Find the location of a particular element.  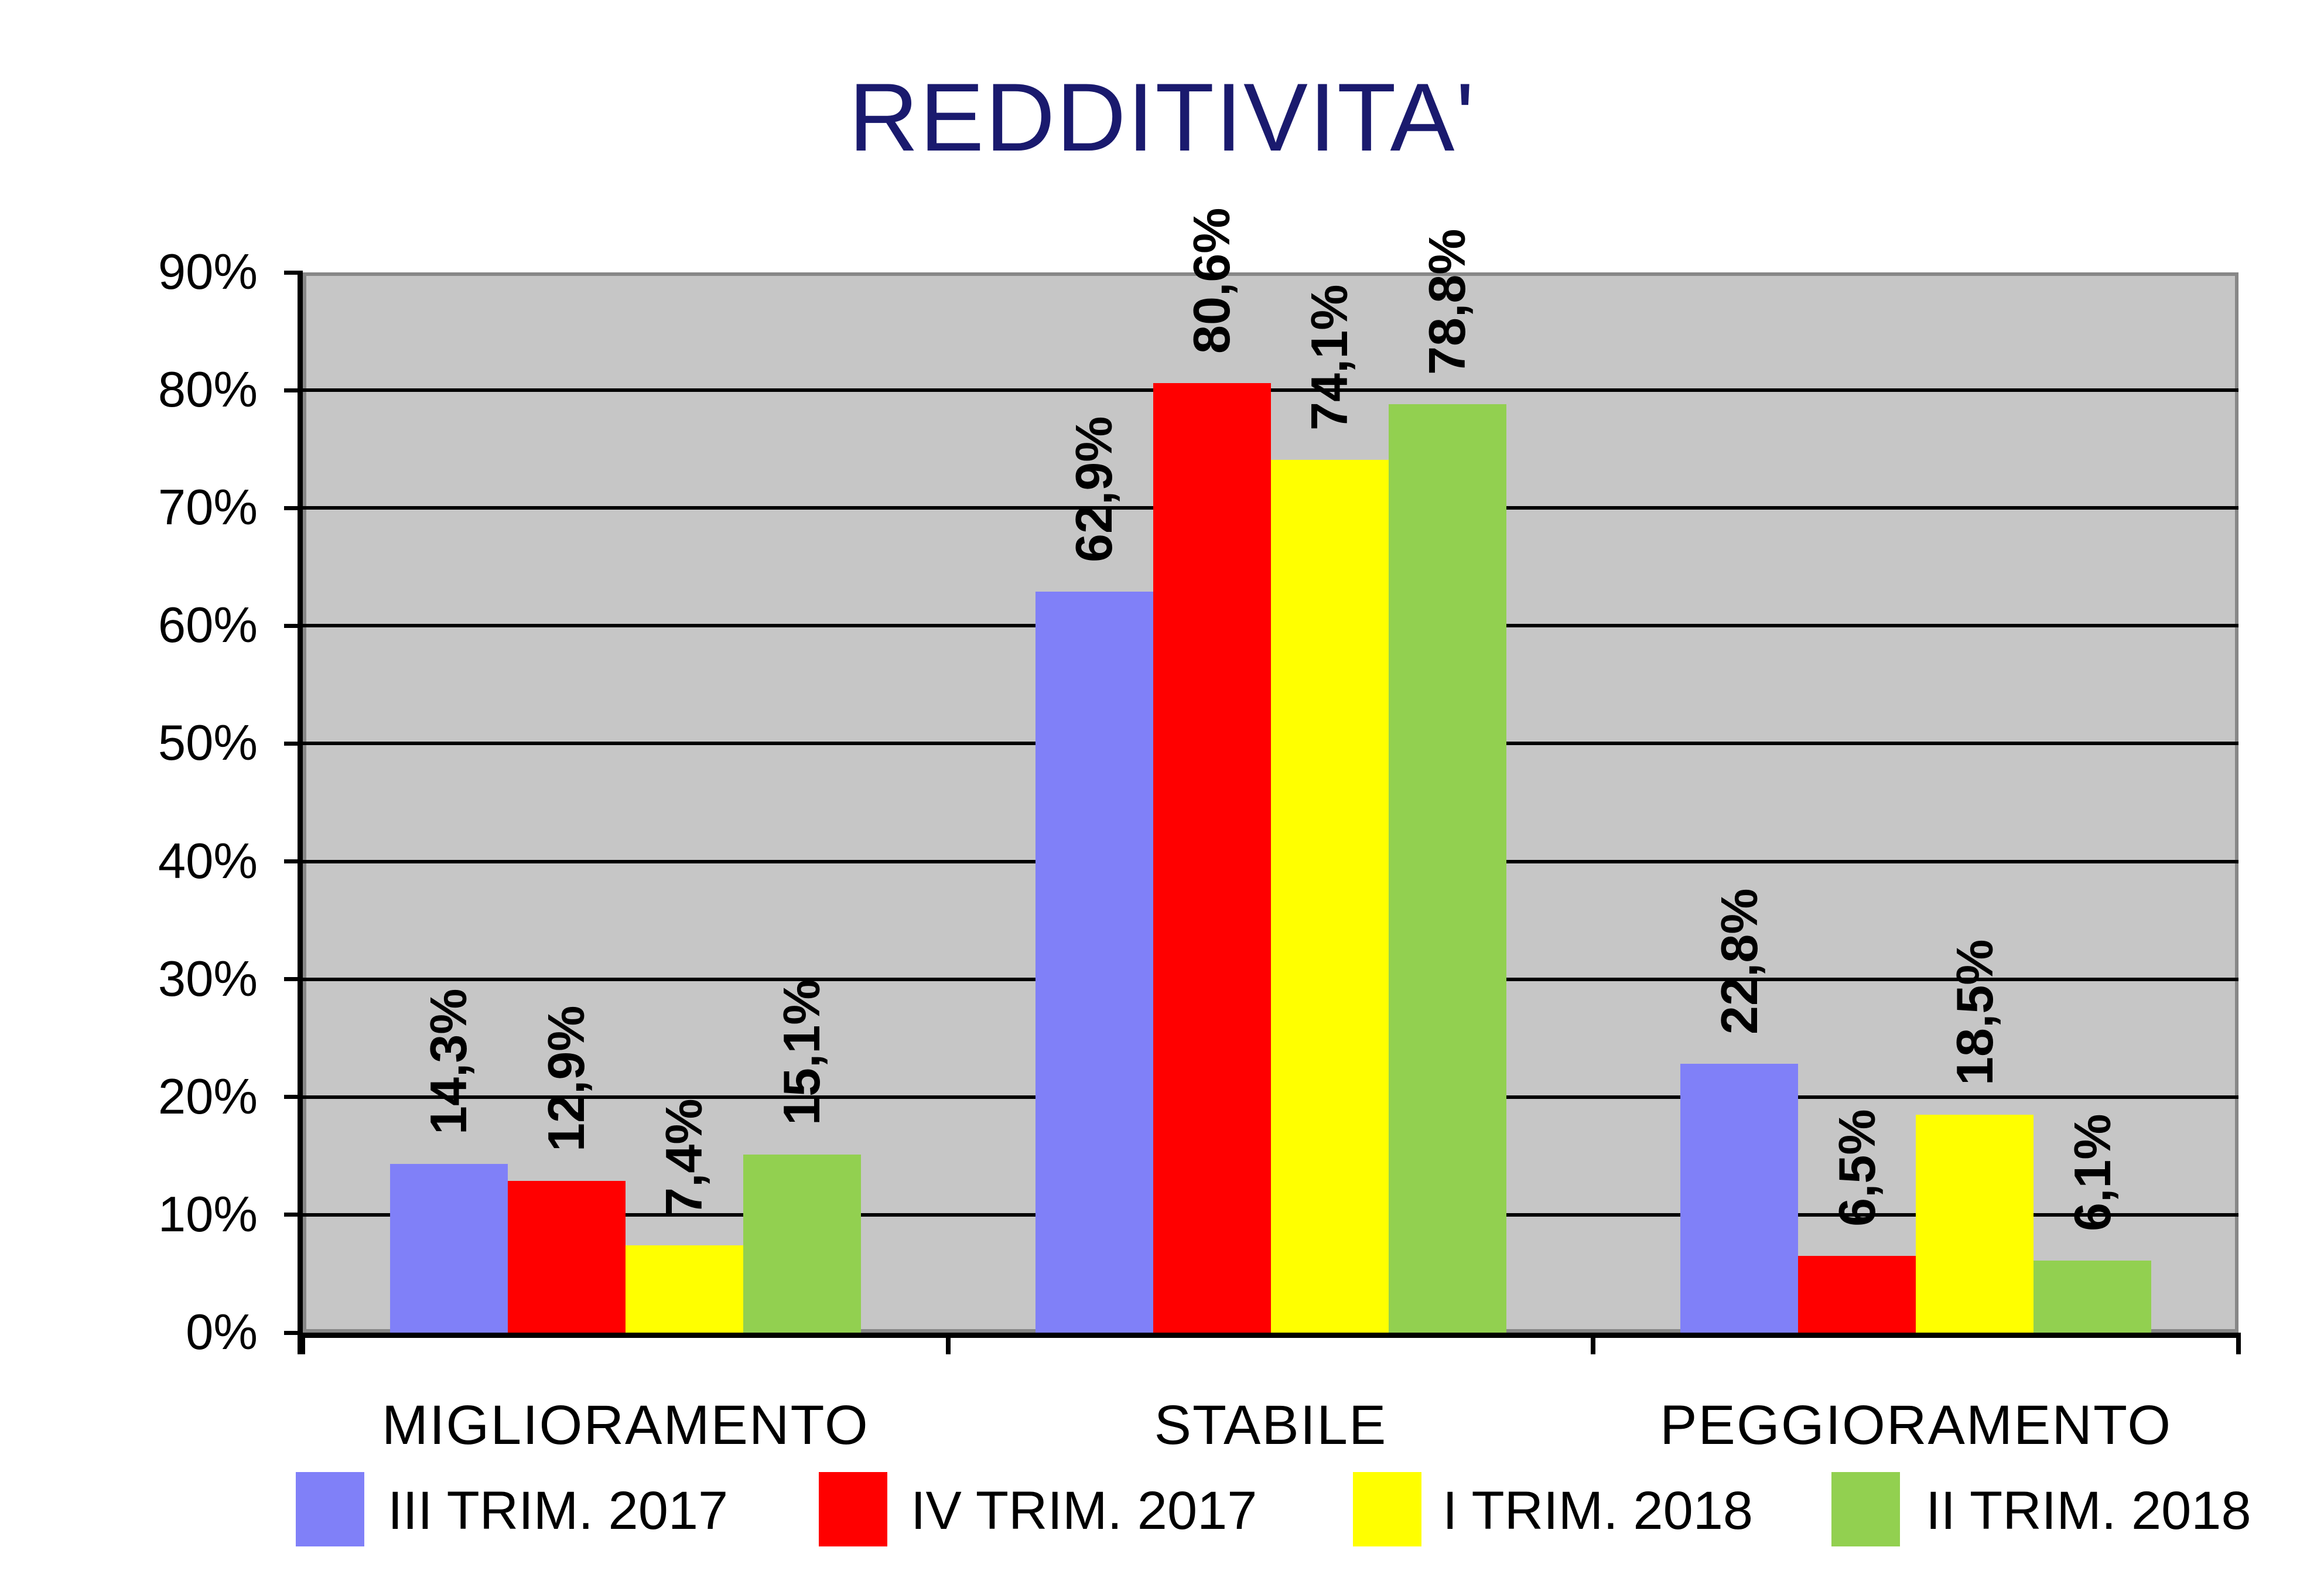

y-axis-label: 60% is located at coordinates (208, 625).